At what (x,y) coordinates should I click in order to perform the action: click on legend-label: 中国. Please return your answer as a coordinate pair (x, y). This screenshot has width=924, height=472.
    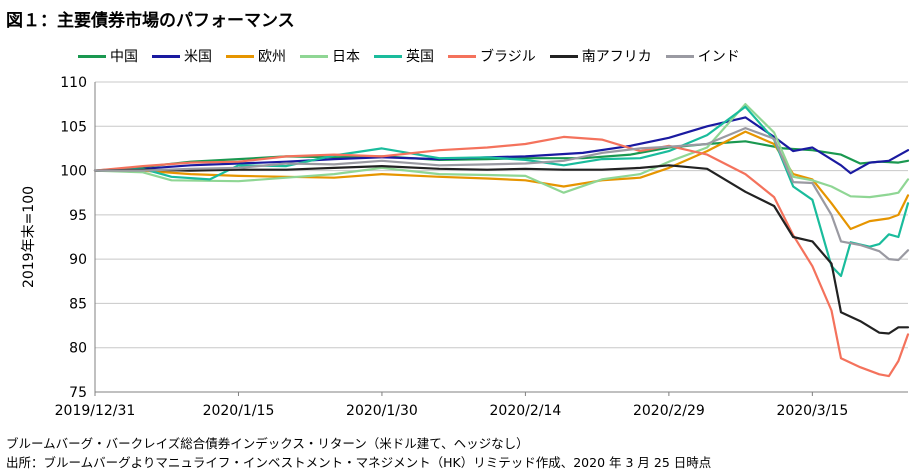
    Looking at the image, I should click on (124, 57).